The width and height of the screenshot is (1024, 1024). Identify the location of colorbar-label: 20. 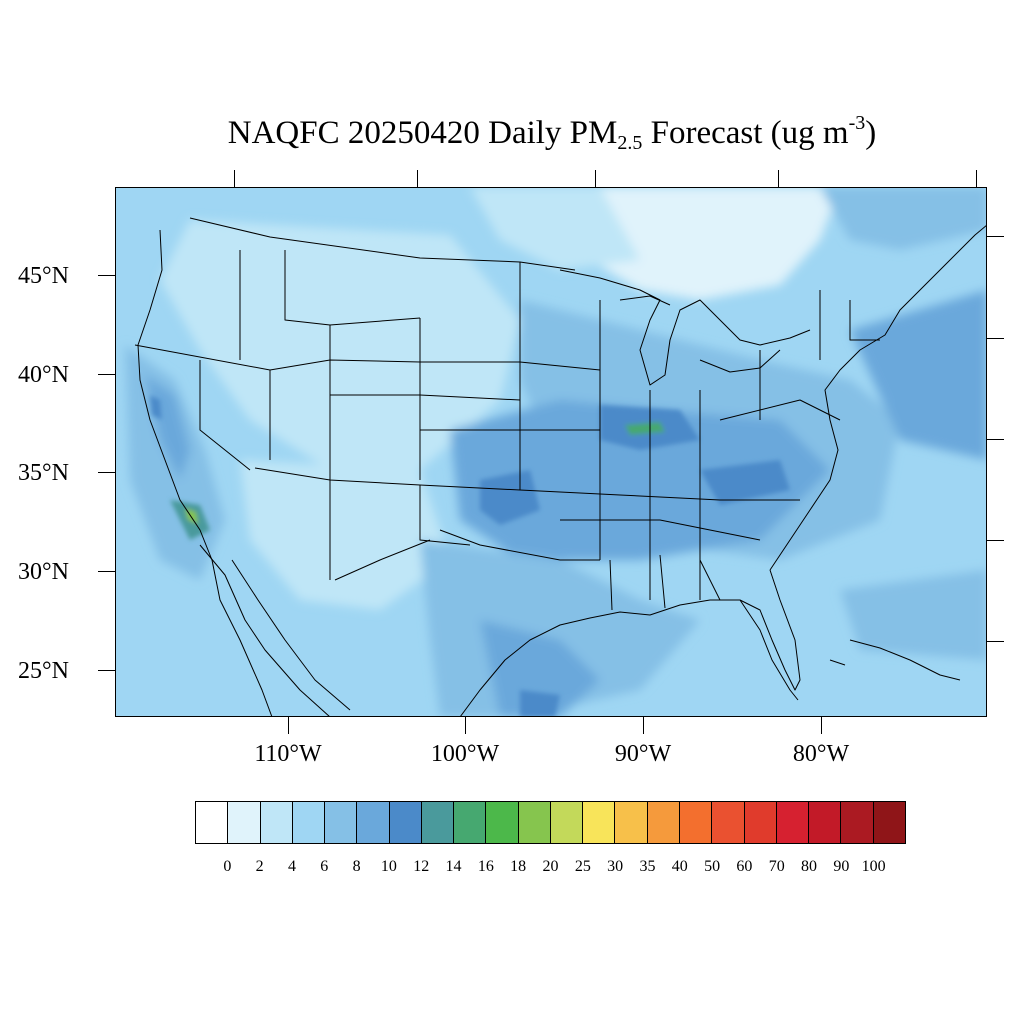
(550, 866).